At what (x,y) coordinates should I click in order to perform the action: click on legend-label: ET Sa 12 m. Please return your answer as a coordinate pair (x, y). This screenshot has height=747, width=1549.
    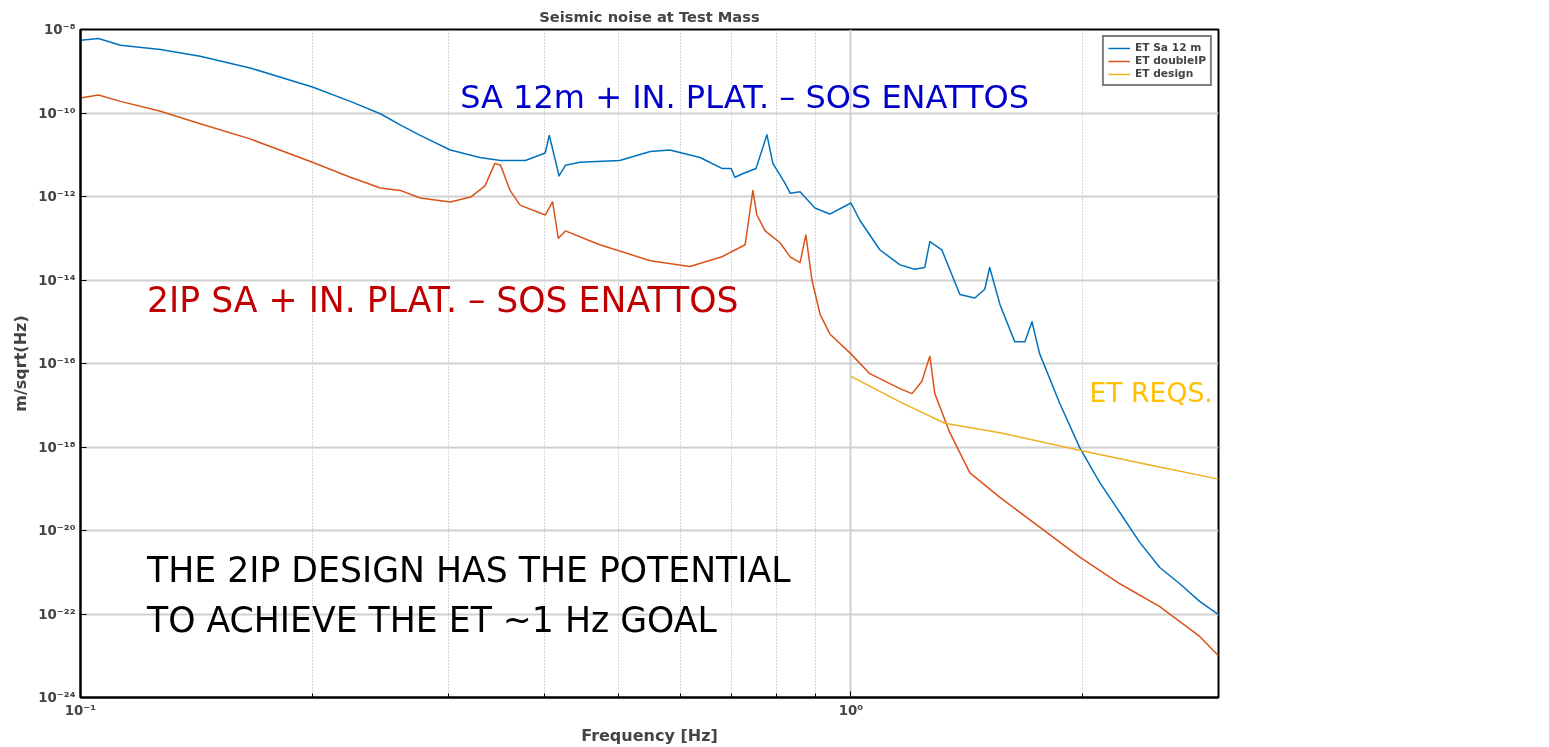
    Looking at the image, I should click on (1168, 47).